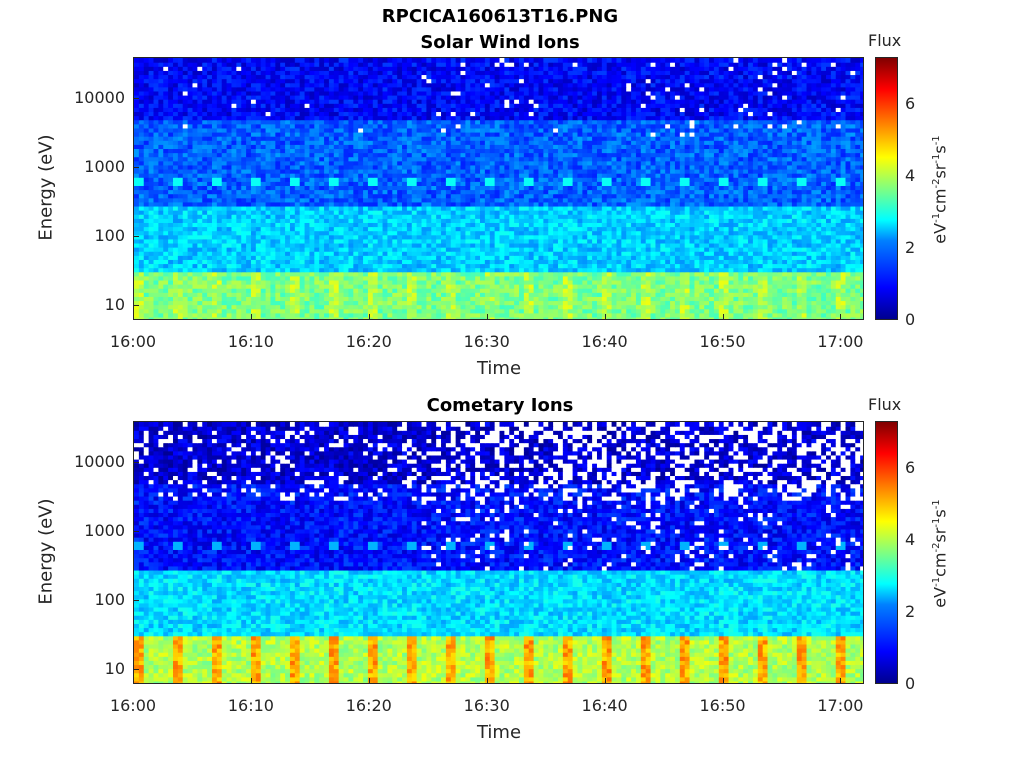  Describe the element at coordinates (940, 553) in the screenshot. I see `panel2-colorbar-label: eV-1cm-2sr-1s-1` at that location.